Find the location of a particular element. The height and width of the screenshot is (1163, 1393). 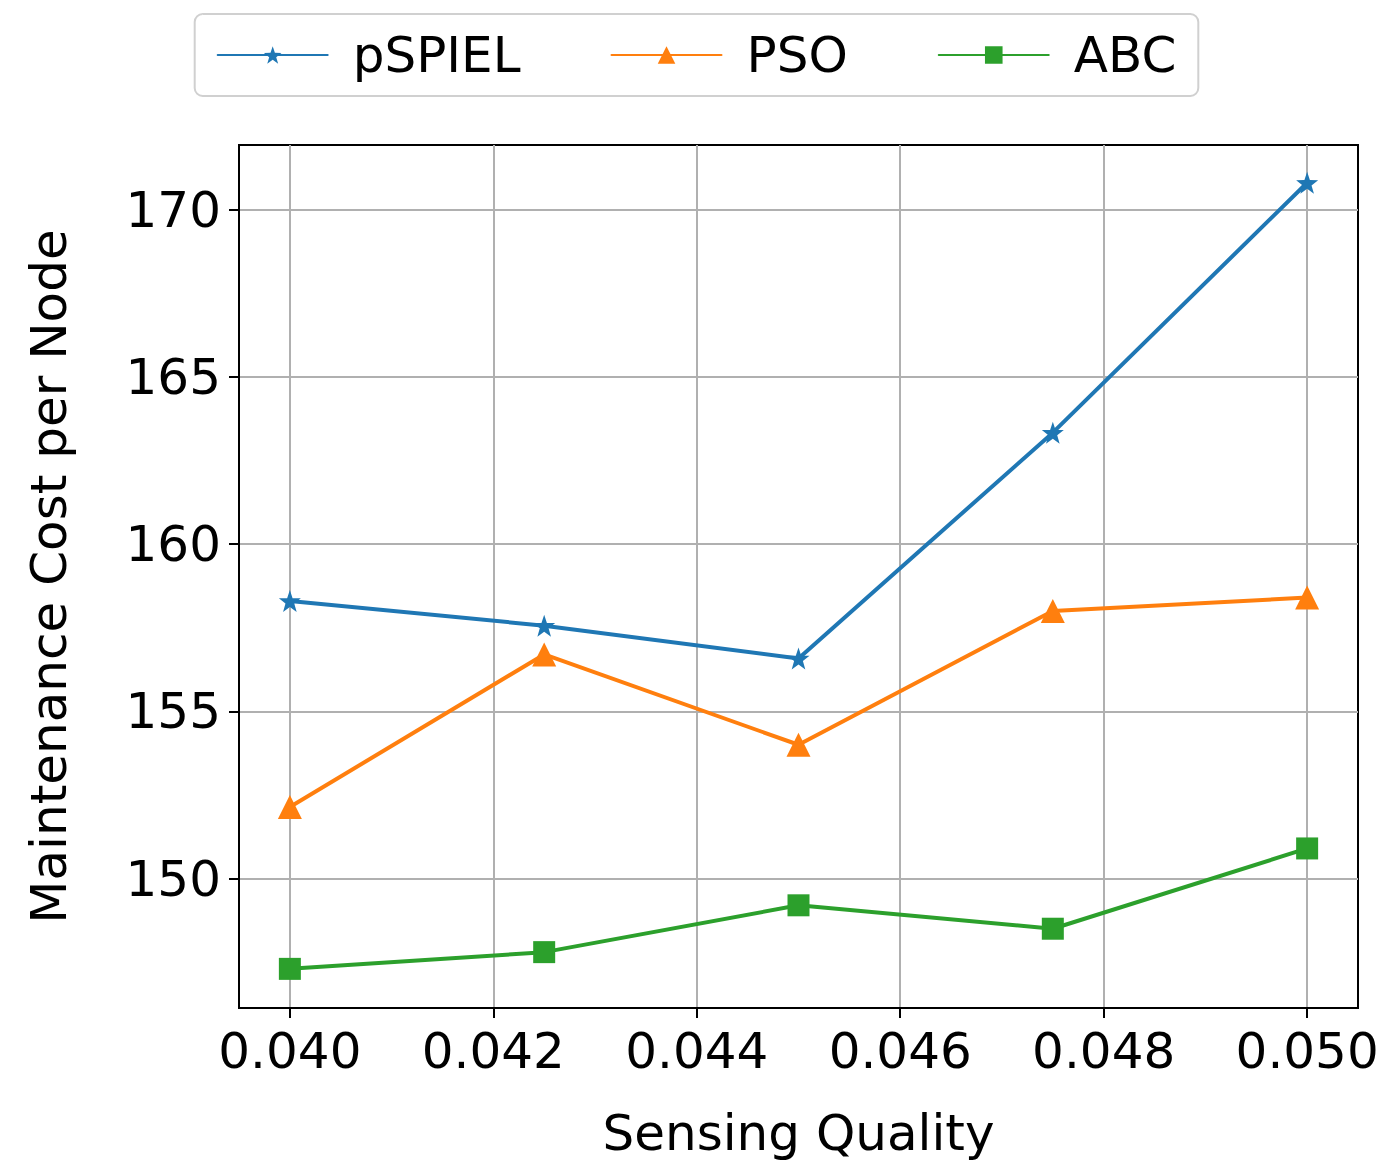

x-tick-label: 0.050 is located at coordinates (1307, 1051).